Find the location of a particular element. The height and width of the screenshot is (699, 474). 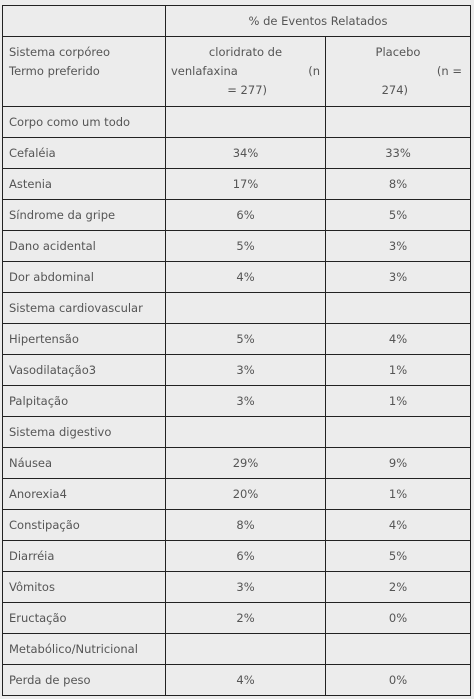

table-row: Sistema digestivo is located at coordinates (236, 432).